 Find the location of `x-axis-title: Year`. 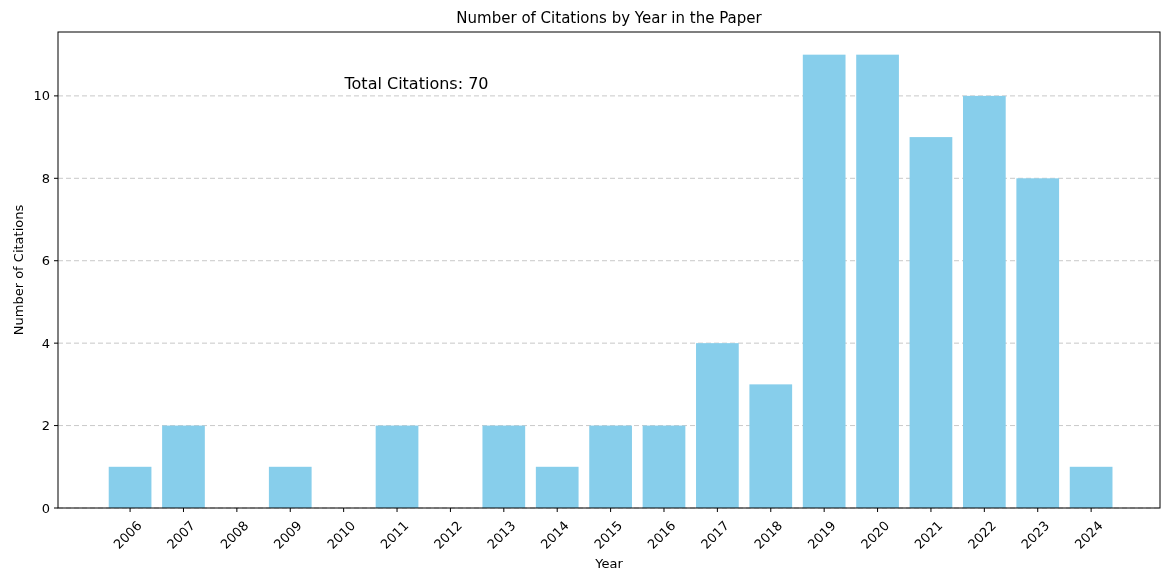

x-axis-title: Year is located at coordinates (609, 563).